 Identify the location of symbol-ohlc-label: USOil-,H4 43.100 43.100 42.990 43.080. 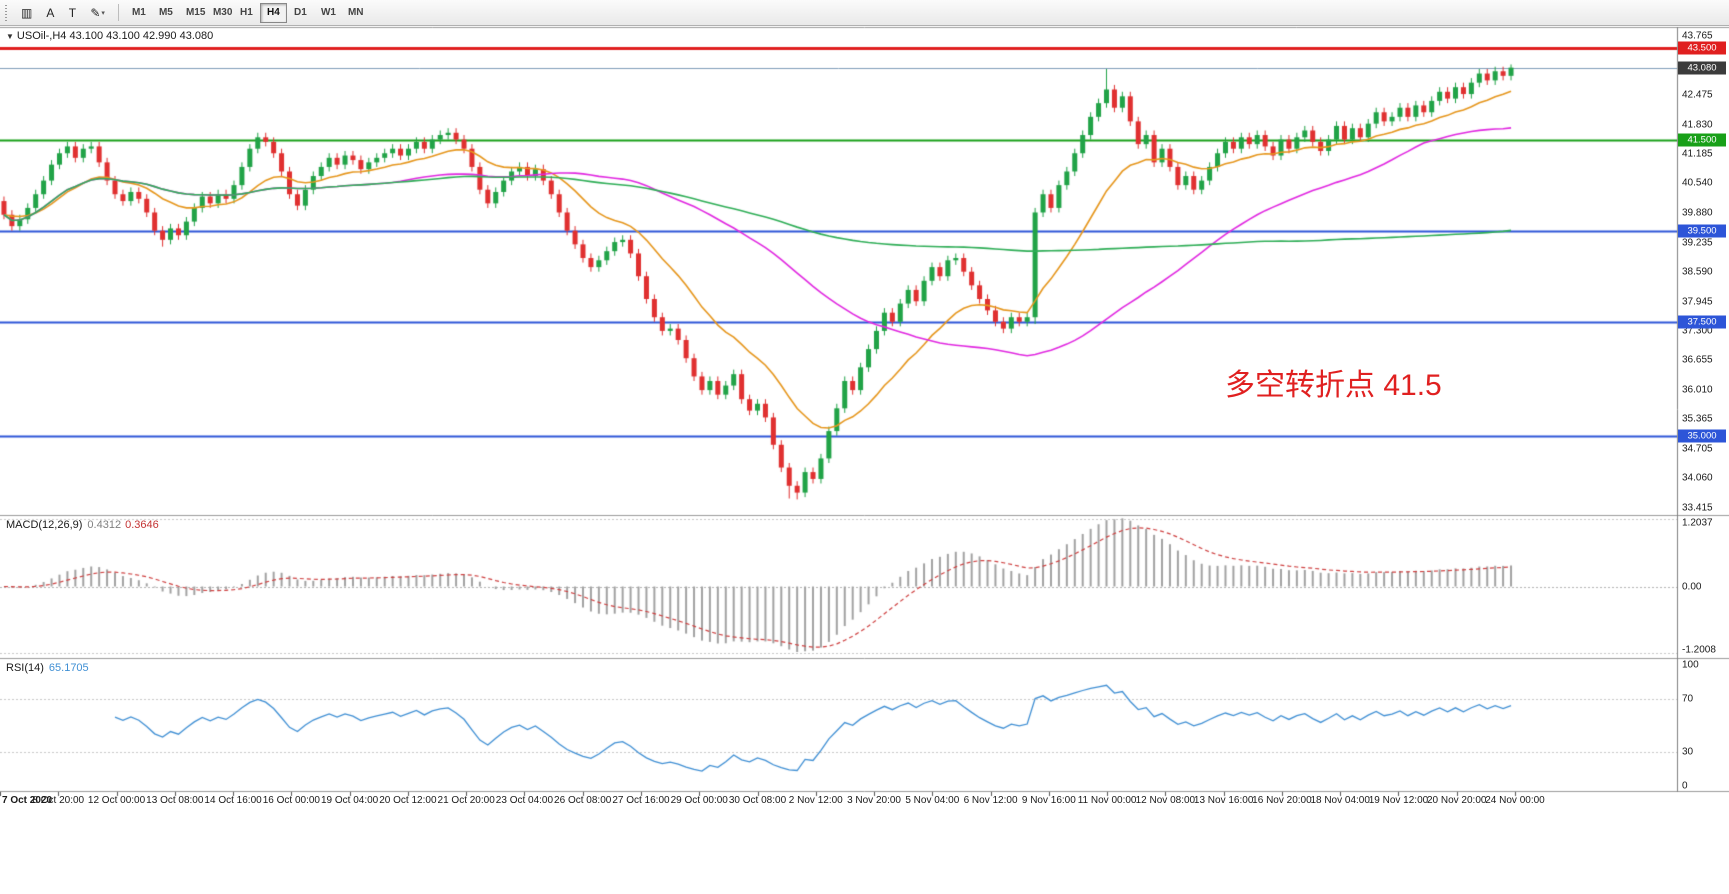
(115, 36).